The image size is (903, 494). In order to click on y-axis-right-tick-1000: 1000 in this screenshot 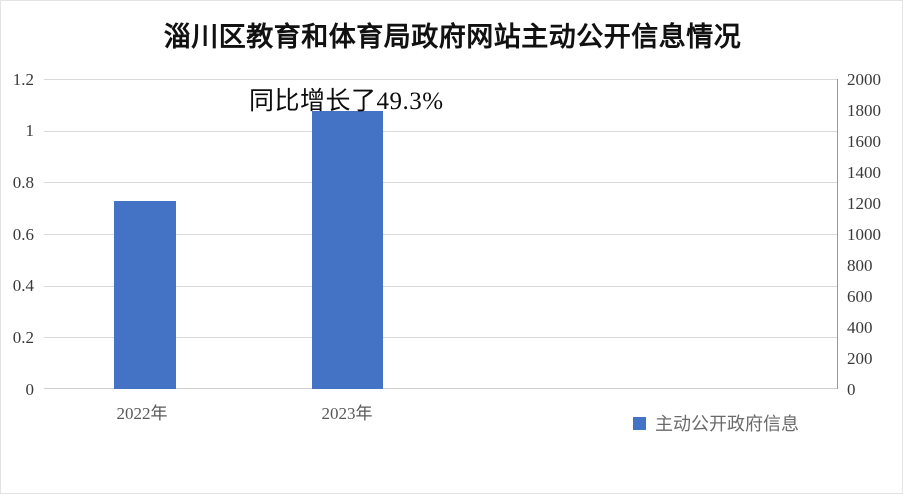, I will do `click(864, 234)`.